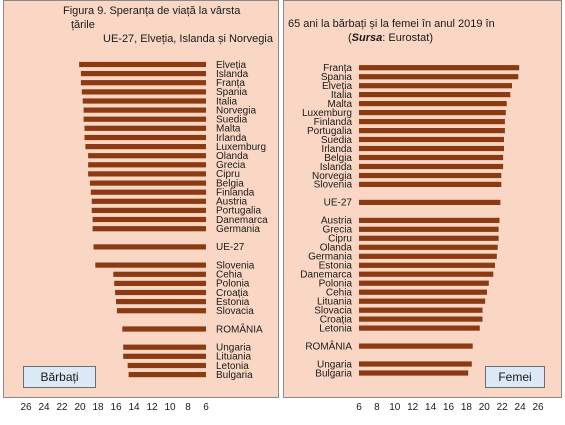 The image size is (565, 425). What do you see at coordinates (503, 407) in the screenshot?
I see `women-tick-label: 22` at bounding box center [503, 407].